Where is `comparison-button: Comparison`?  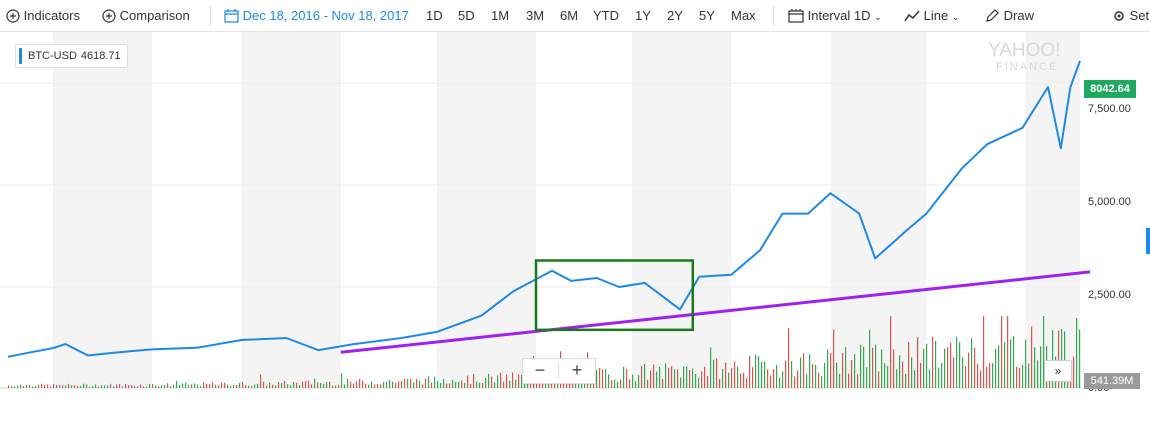
comparison-button: Comparison is located at coordinates (146, 16).